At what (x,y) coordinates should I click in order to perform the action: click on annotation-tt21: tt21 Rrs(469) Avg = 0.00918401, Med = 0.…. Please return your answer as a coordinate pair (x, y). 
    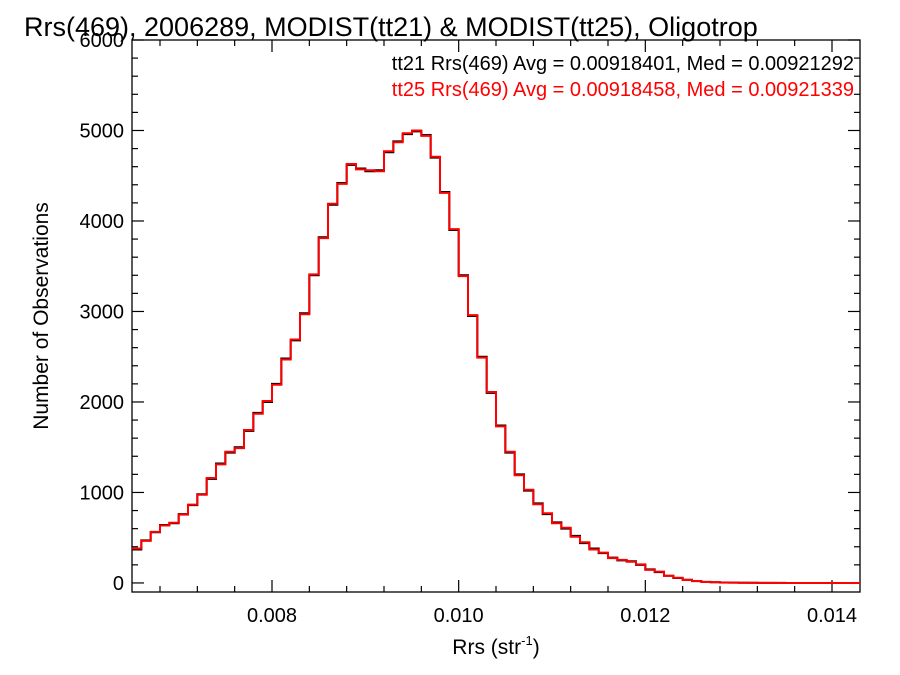
    Looking at the image, I should click on (623, 64).